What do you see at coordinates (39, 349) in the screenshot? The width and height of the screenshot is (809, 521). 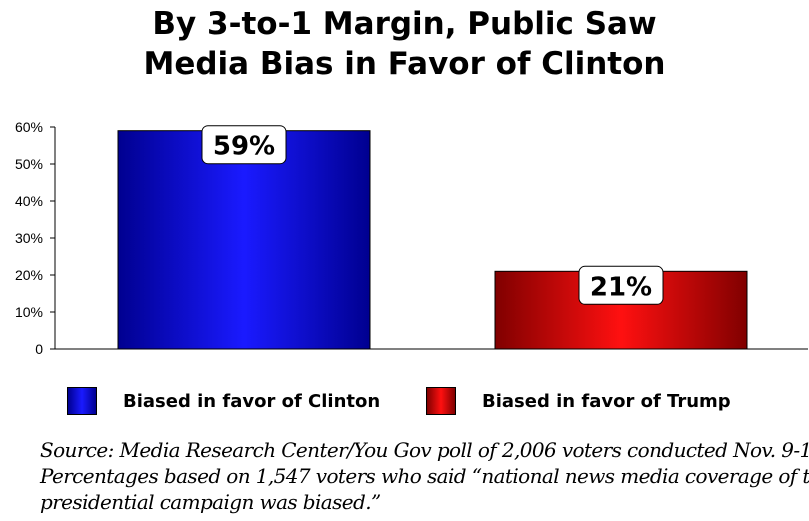 I see `y-tick-label: 0` at bounding box center [39, 349].